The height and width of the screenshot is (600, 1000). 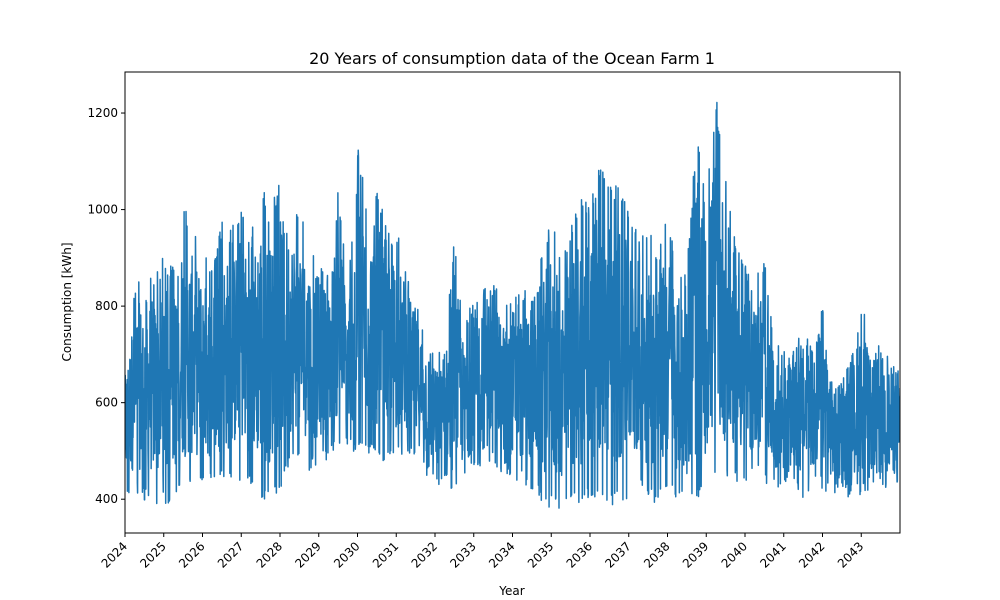 What do you see at coordinates (102, 113) in the screenshot?
I see `y-tick-label: 1200` at bounding box center [102, 113].